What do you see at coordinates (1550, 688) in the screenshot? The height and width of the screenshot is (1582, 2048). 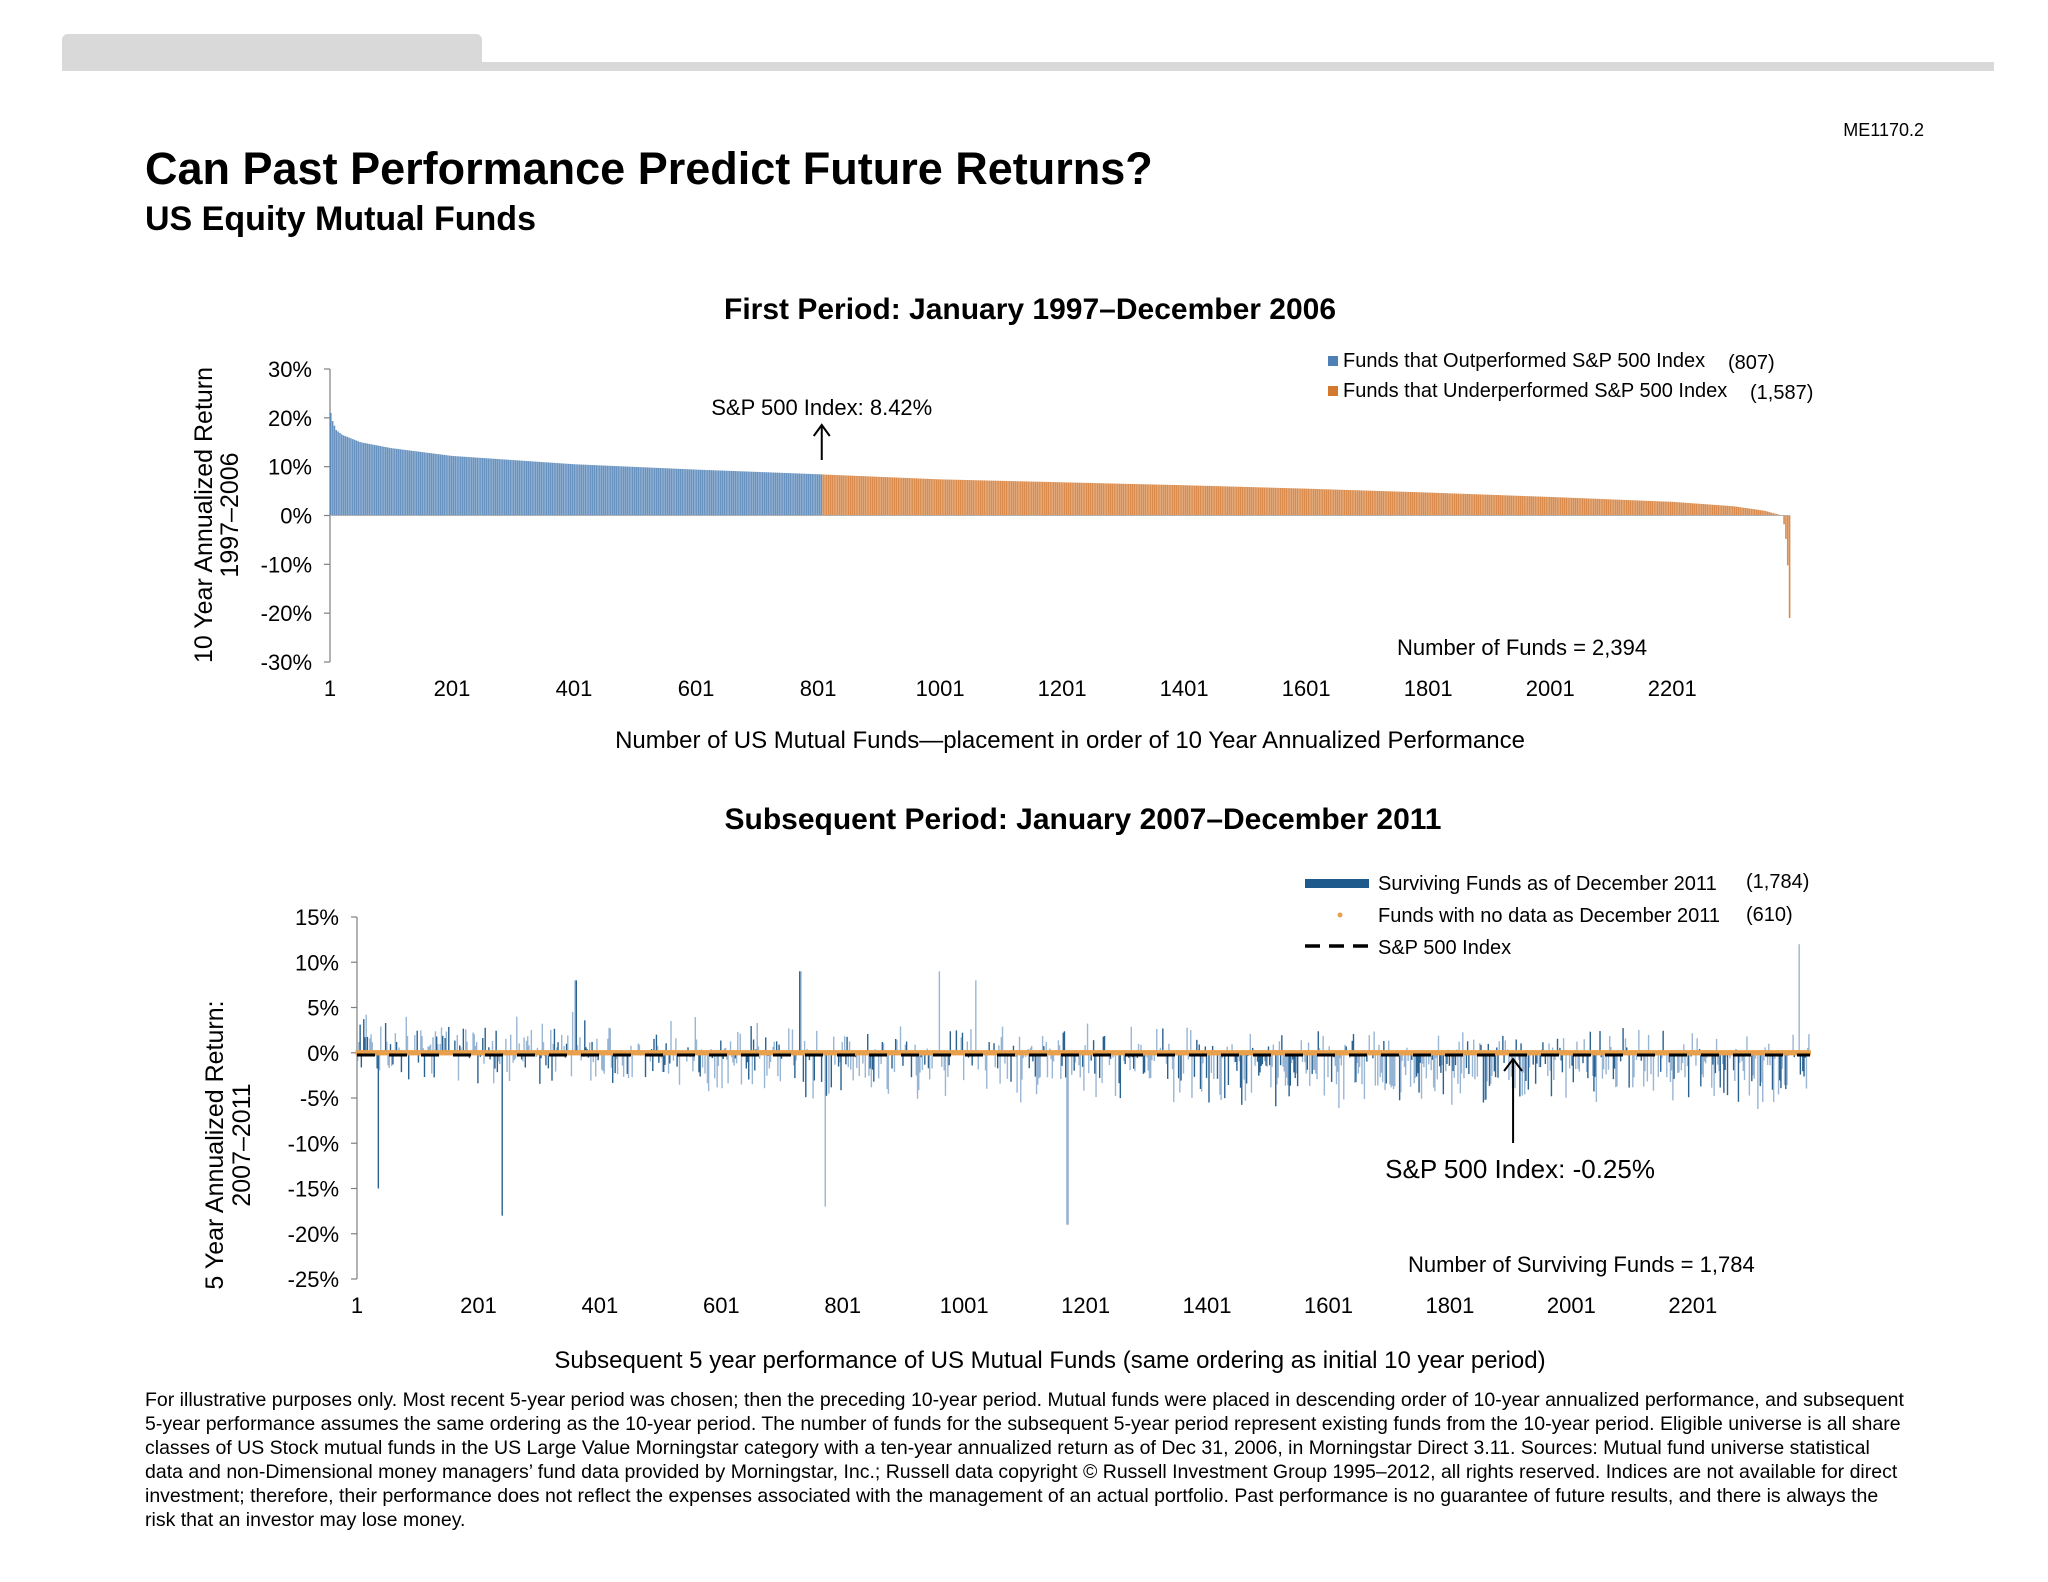 I see `x-tick-label: 2001` at bounding box center [1550, 688].